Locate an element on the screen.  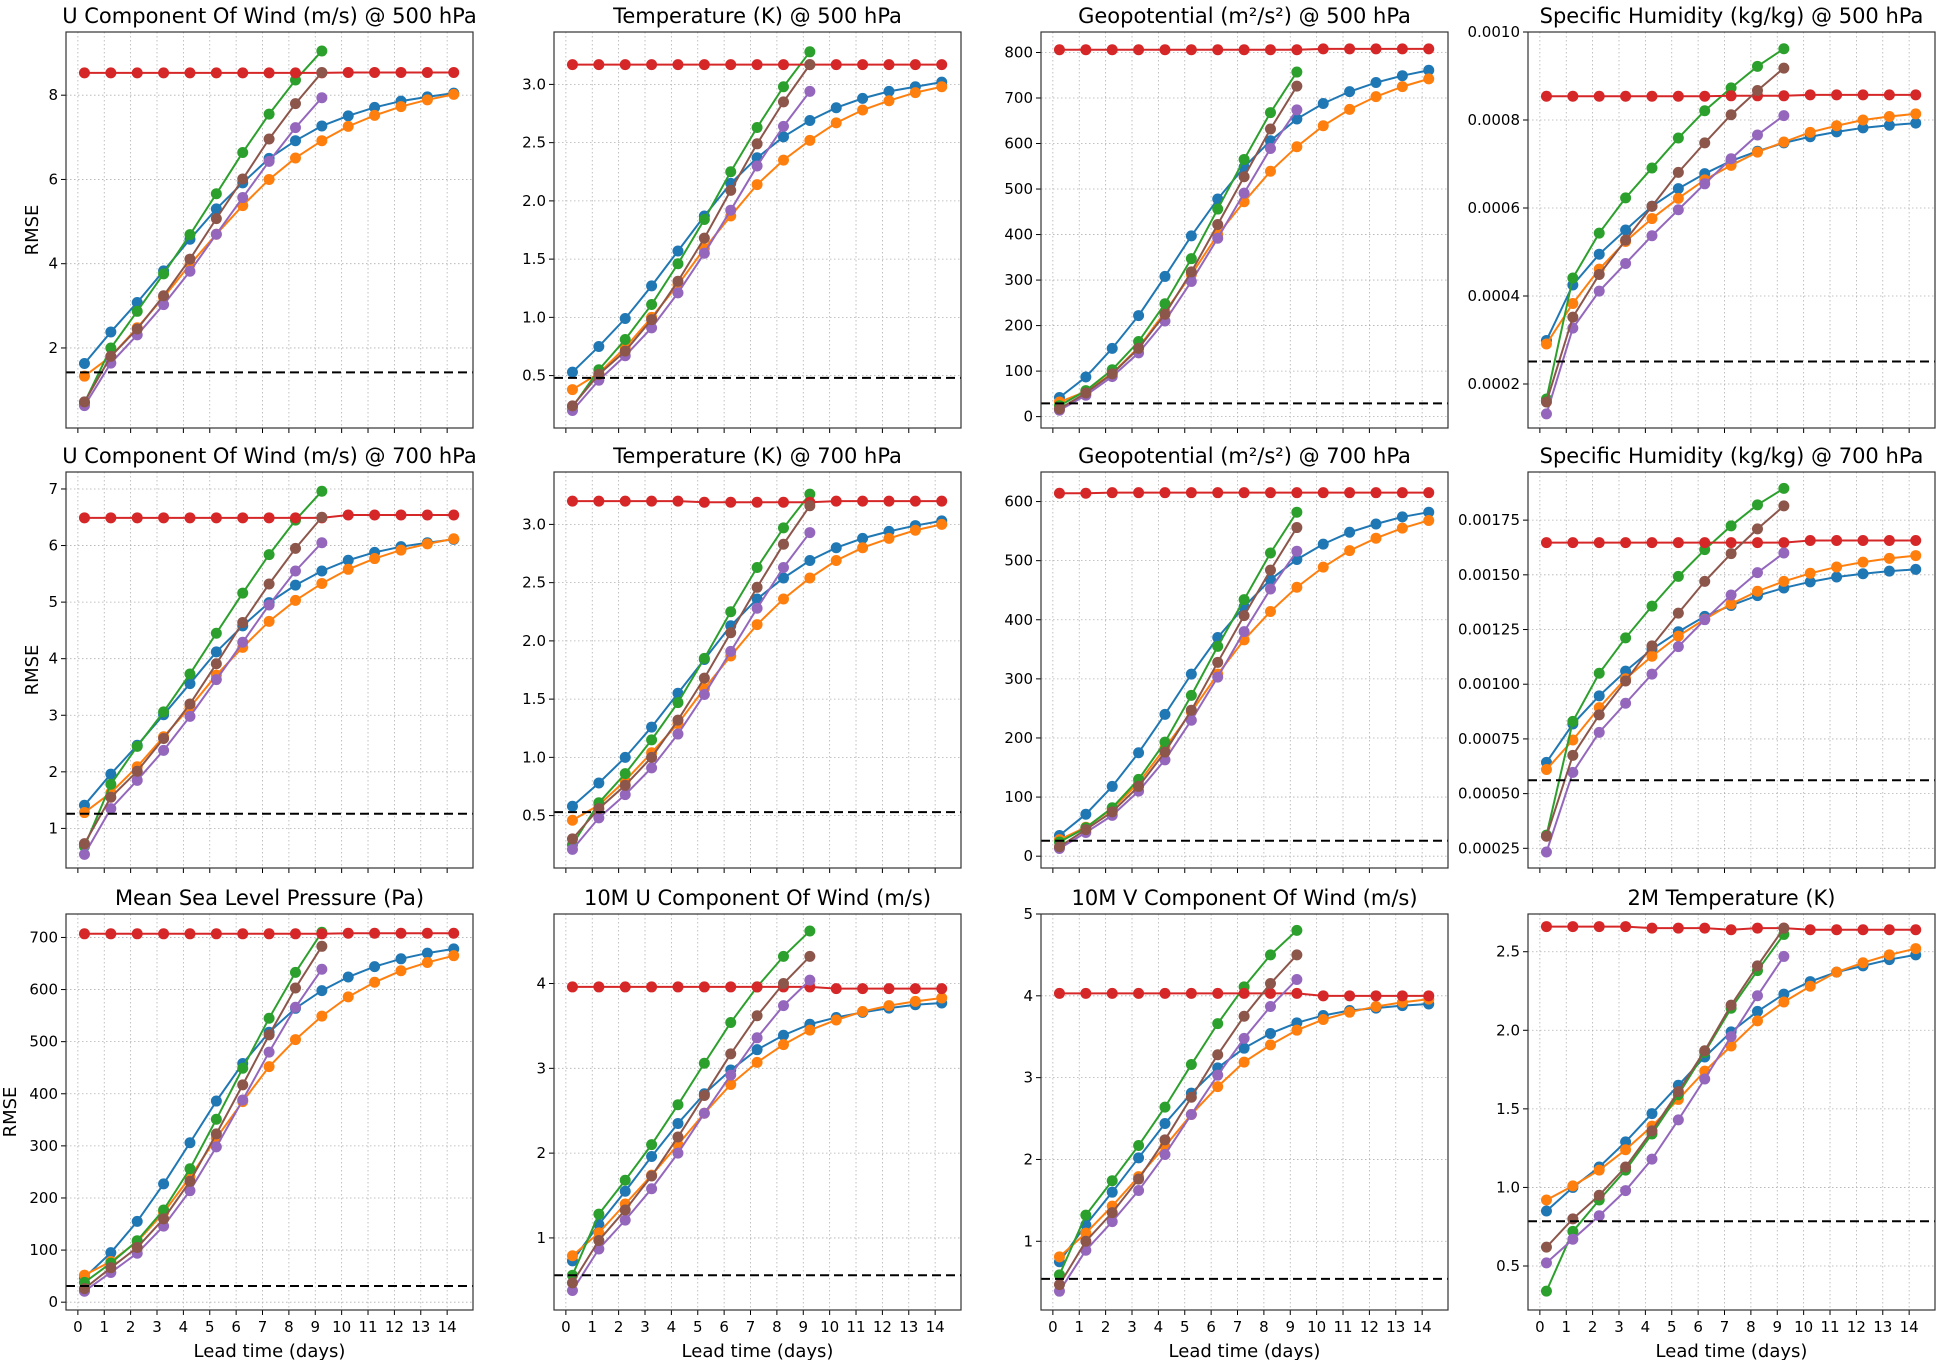
x-tick-label: 10 is located at coordinates (341, 1327).